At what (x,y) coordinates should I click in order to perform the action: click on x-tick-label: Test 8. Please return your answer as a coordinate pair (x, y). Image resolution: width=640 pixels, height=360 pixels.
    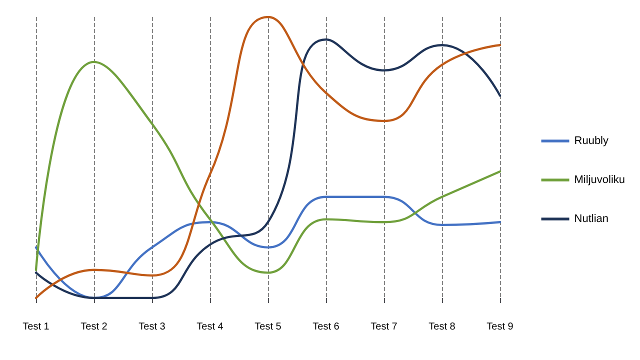
    Looking at the image, I should click on (442, 327).